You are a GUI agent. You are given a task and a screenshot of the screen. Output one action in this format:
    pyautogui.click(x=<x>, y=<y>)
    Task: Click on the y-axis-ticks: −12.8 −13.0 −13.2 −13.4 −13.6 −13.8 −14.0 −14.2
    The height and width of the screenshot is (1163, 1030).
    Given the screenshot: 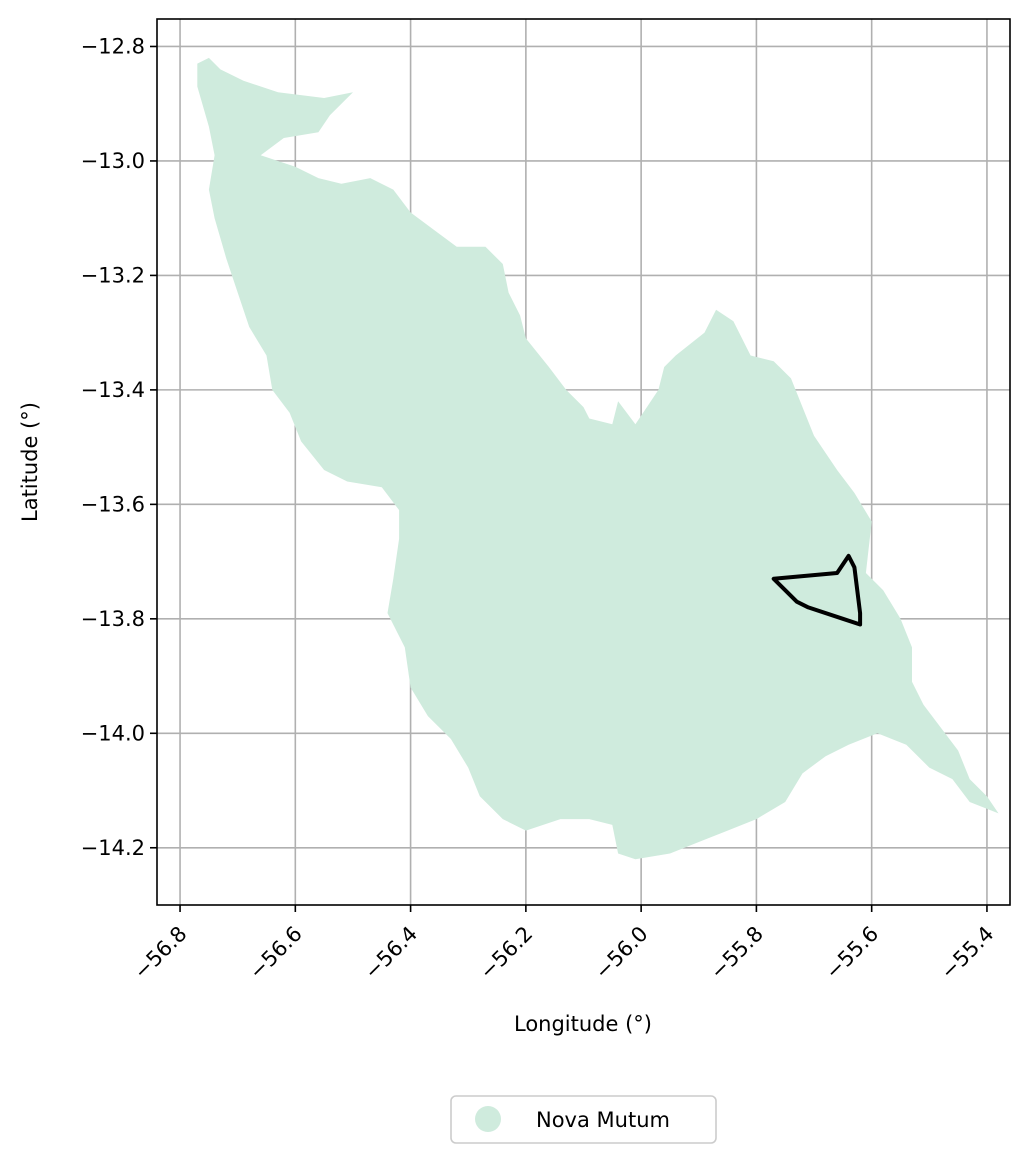 What is the action you would take?
    pyautogui.click(x=119, y=447)
    